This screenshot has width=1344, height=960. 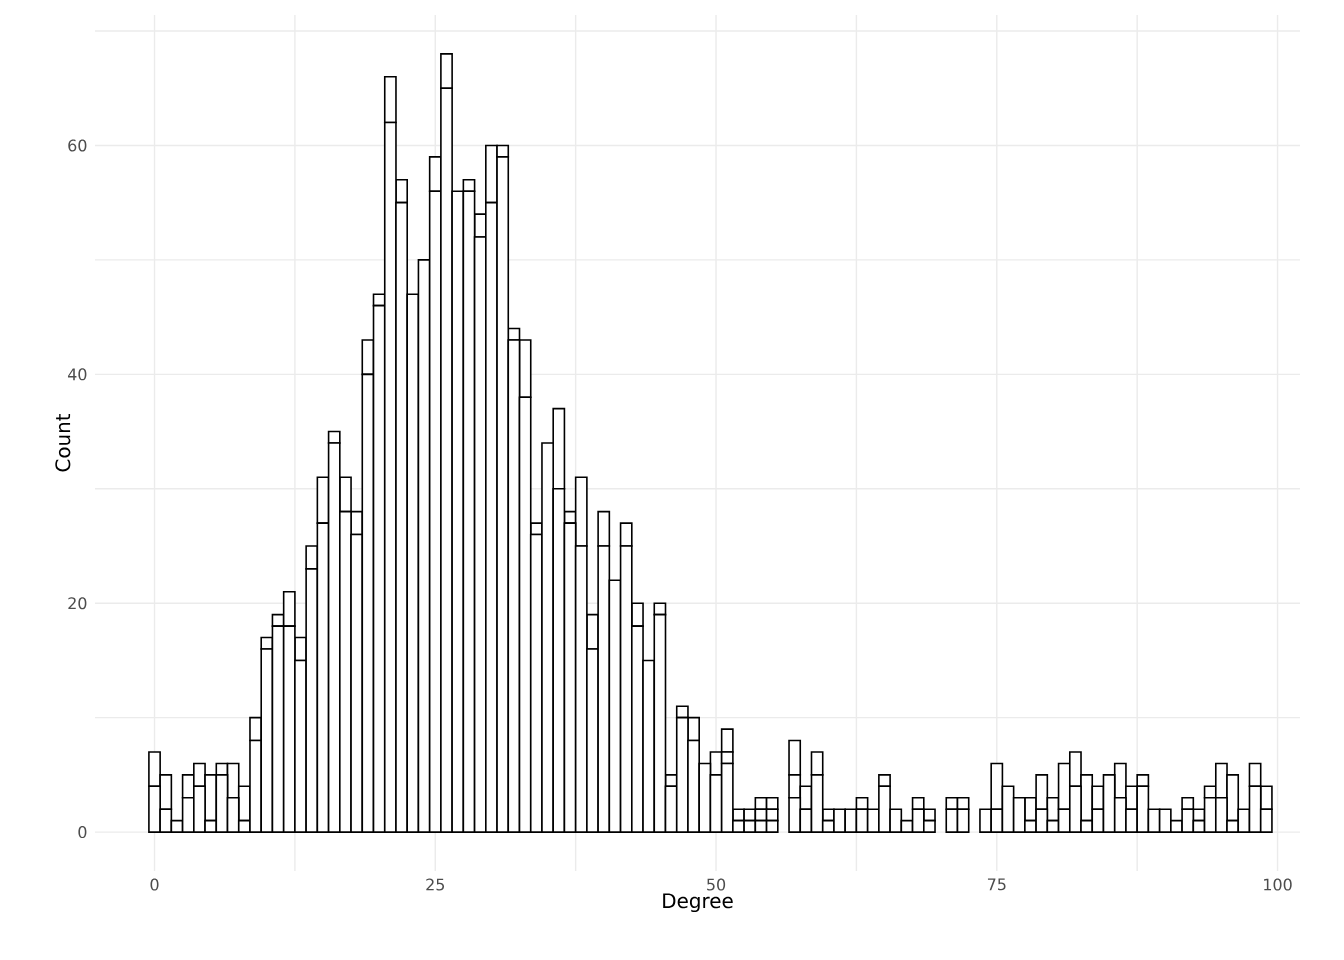 What do you see at coordinates (996, 884) in the screenshot?
I see `x-tick-label: 75` at bounding box center [996, 884].